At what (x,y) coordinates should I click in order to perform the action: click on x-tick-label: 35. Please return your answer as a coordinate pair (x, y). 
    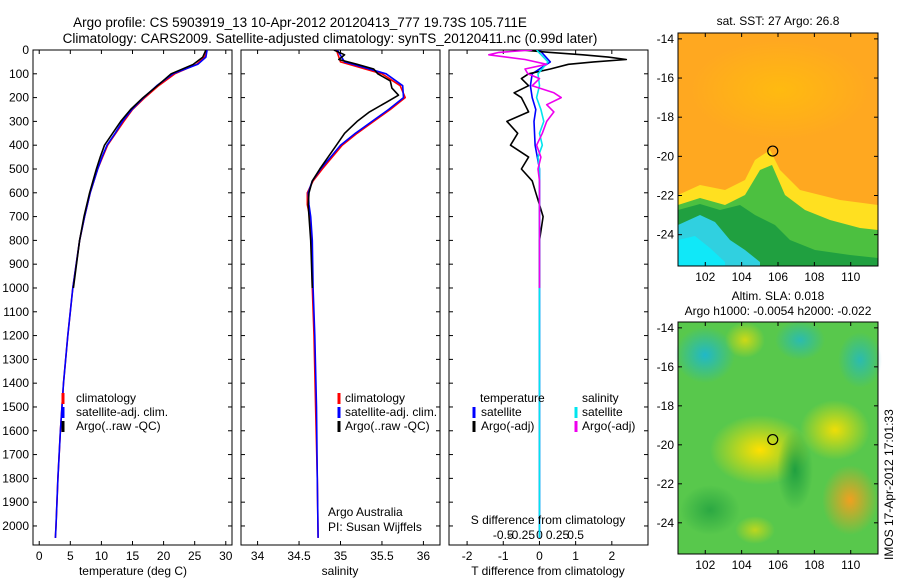
    Looking at the image, I should click on (341, 556).